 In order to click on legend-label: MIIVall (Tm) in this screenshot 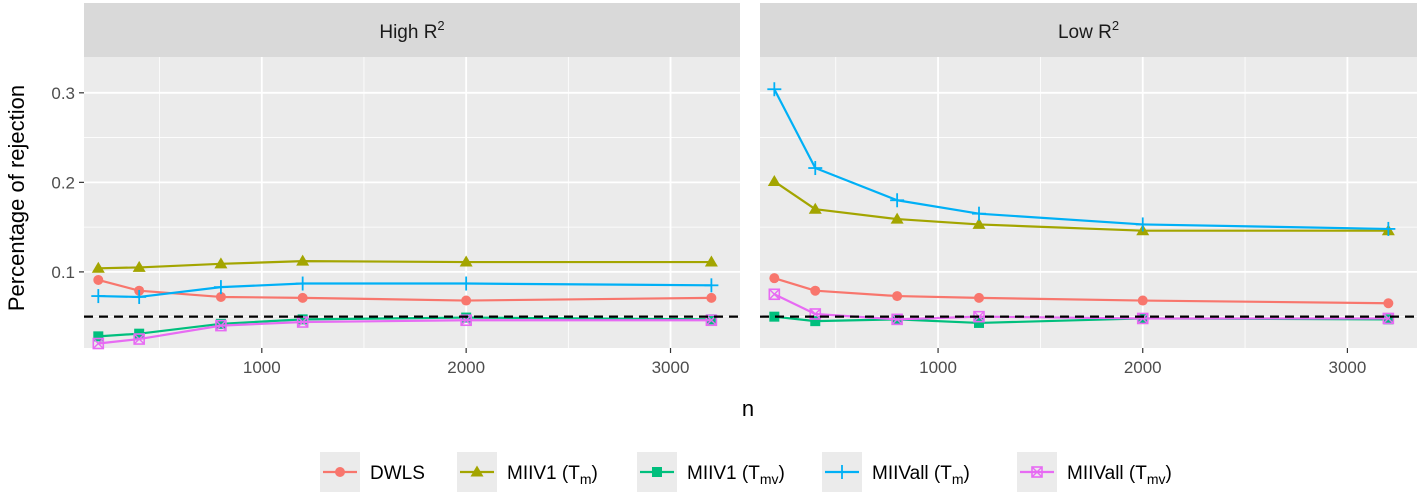, I will do `click(921, 475)`.